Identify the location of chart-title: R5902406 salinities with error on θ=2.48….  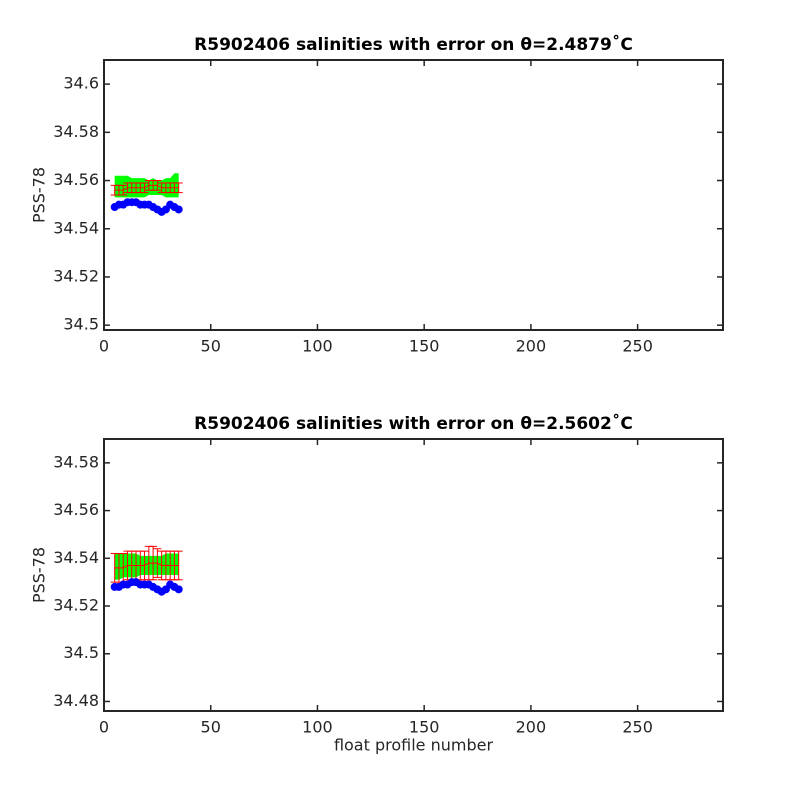
(413, 44).